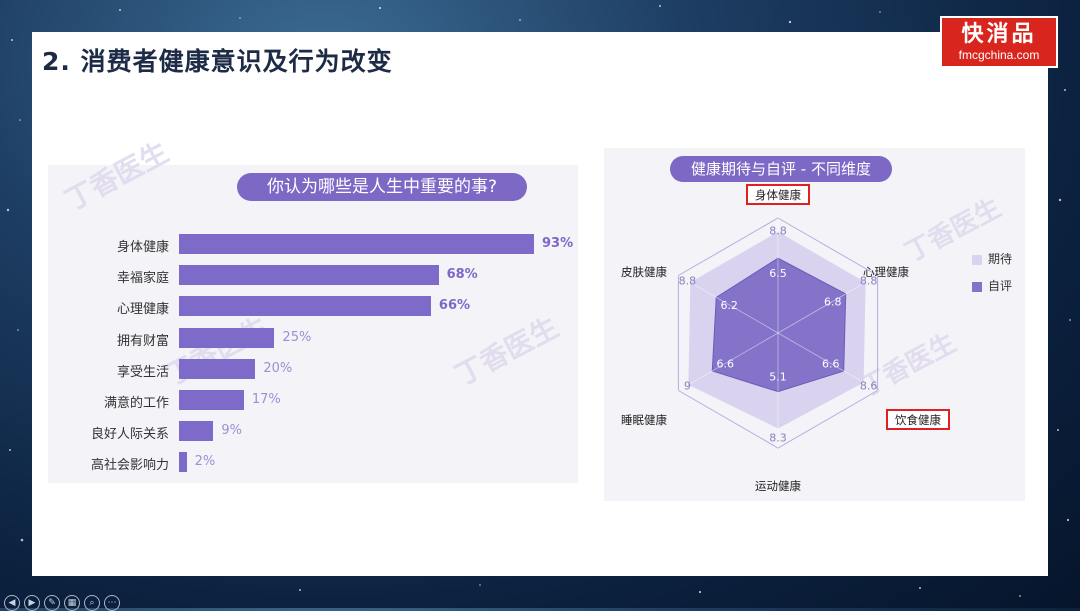  Describe the element at coordinates (112, 603) in the screenshot. I see `more-options-icon: ⋯` at that location.